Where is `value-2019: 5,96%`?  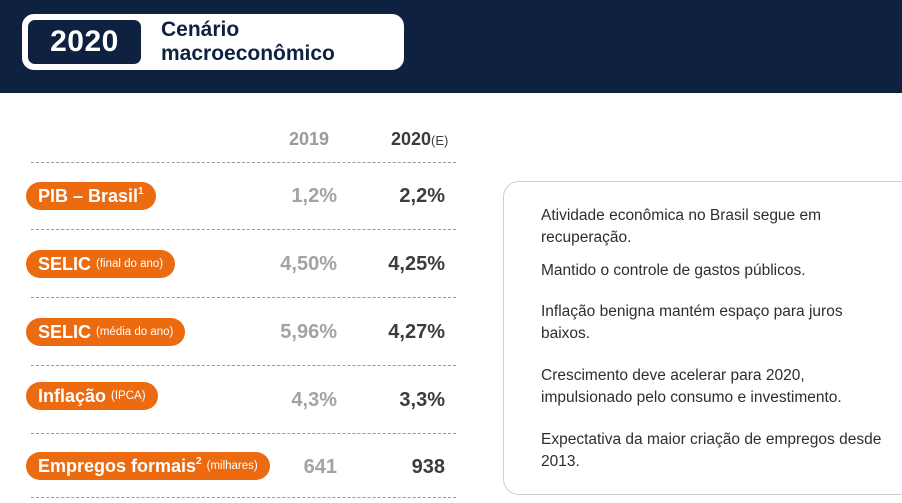 value-2019: 5,96% is located at coordinates (308, 332).